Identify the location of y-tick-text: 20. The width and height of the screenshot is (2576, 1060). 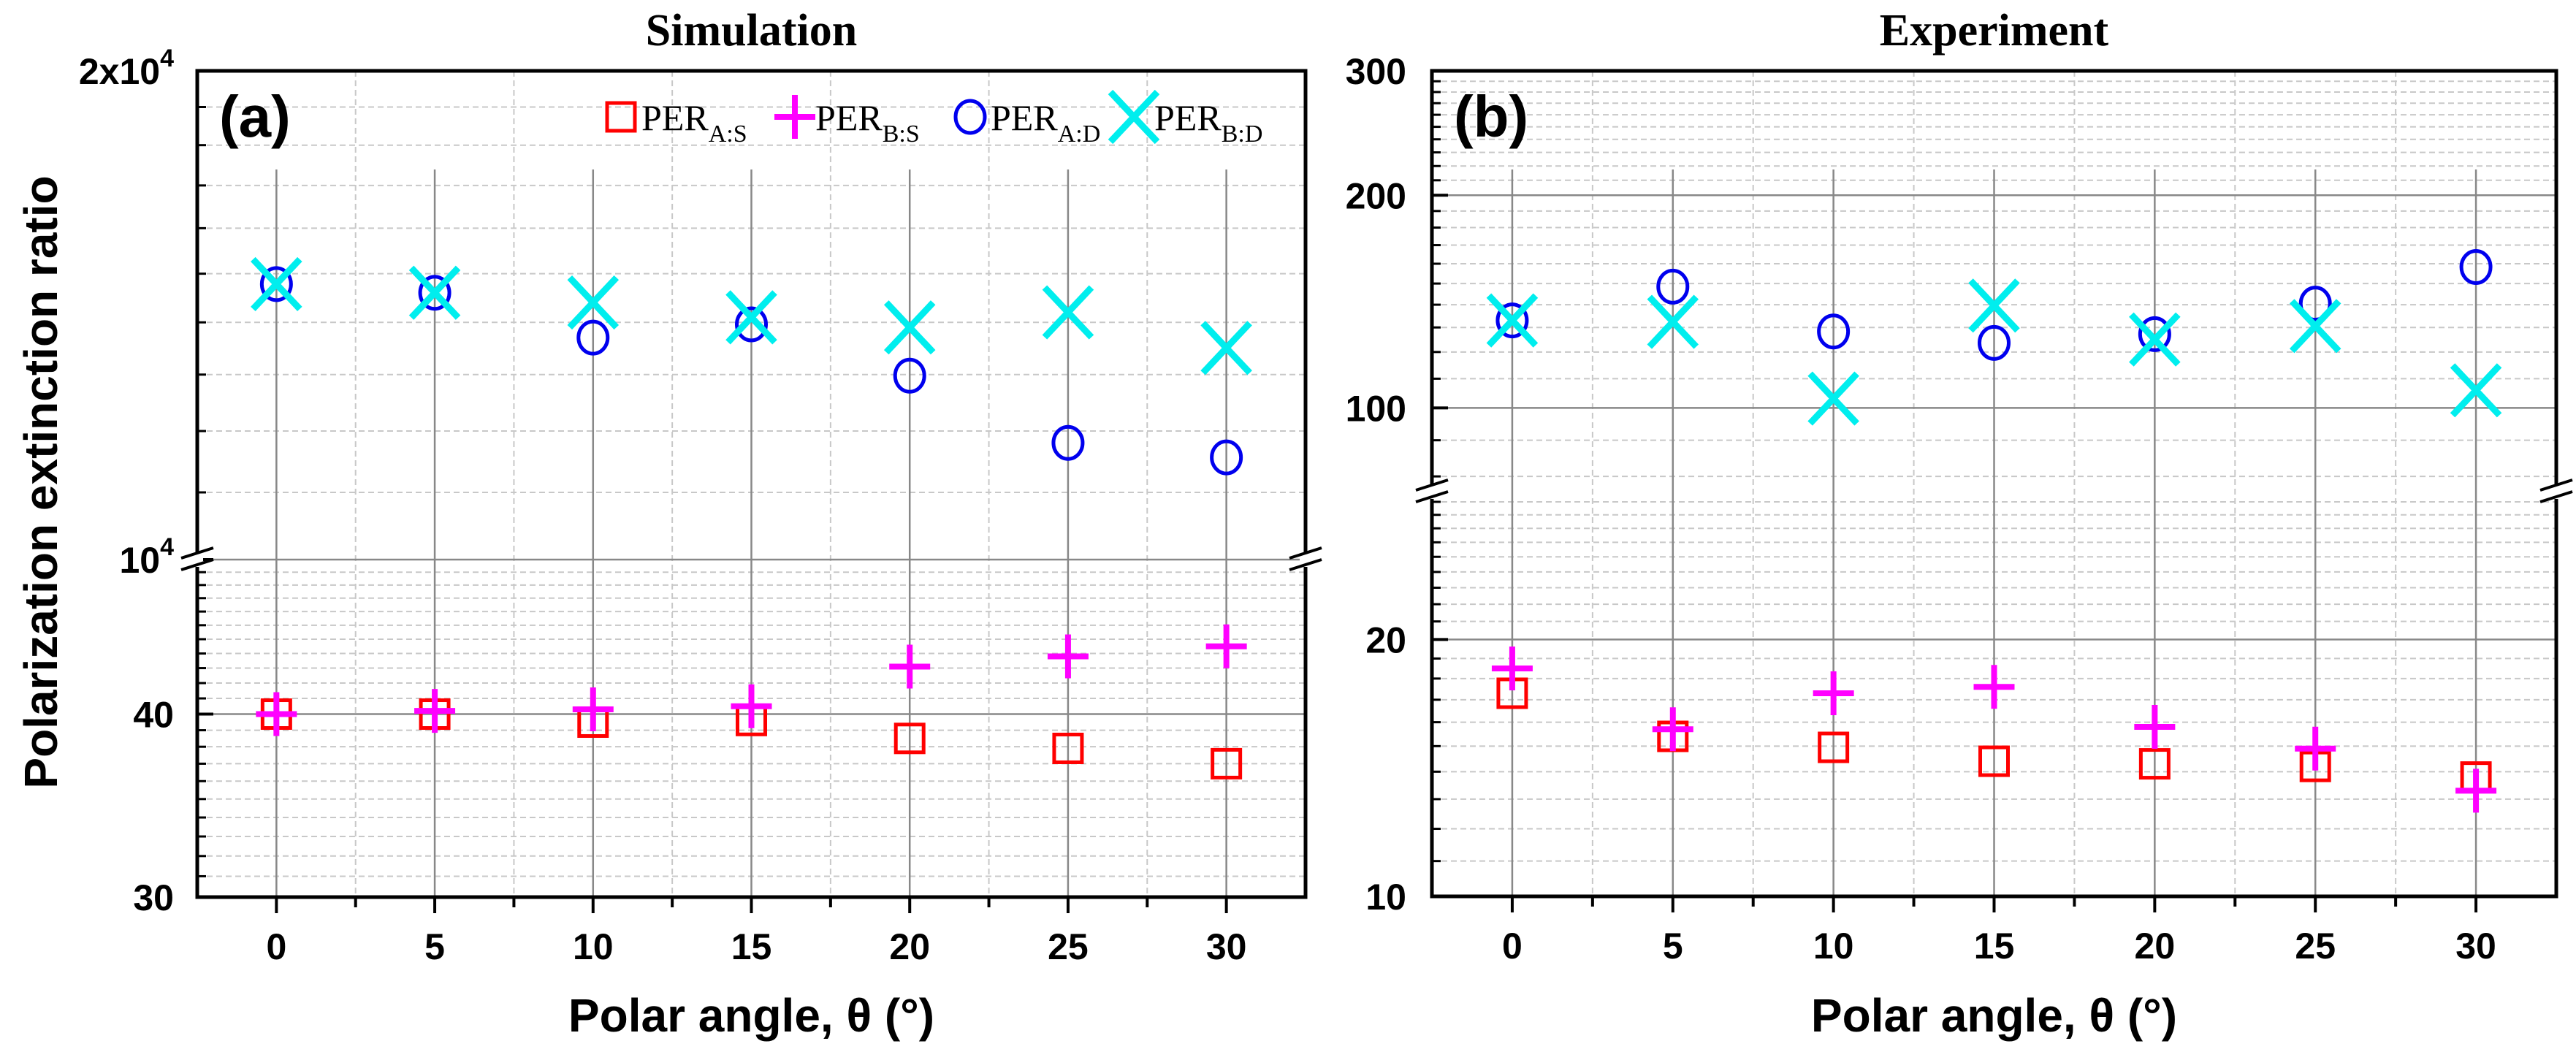
(1386, 639).